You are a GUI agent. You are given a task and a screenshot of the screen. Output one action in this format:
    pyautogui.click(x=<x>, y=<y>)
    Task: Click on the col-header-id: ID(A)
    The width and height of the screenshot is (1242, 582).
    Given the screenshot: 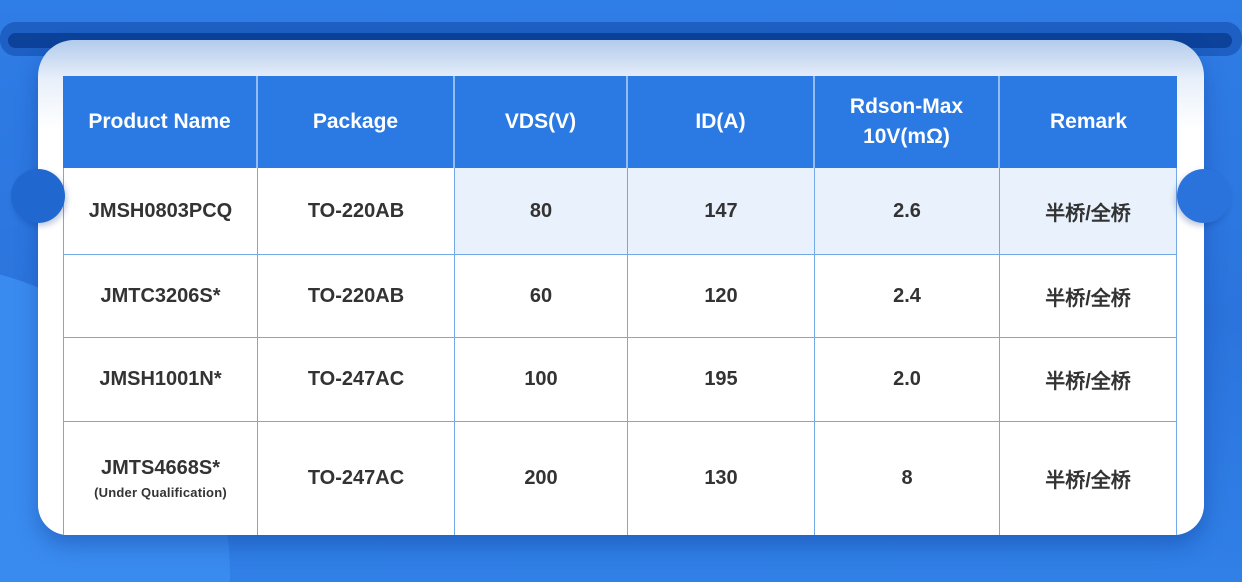 What is the action you would take?
    pyautogui.click(x=721, y=122)
    